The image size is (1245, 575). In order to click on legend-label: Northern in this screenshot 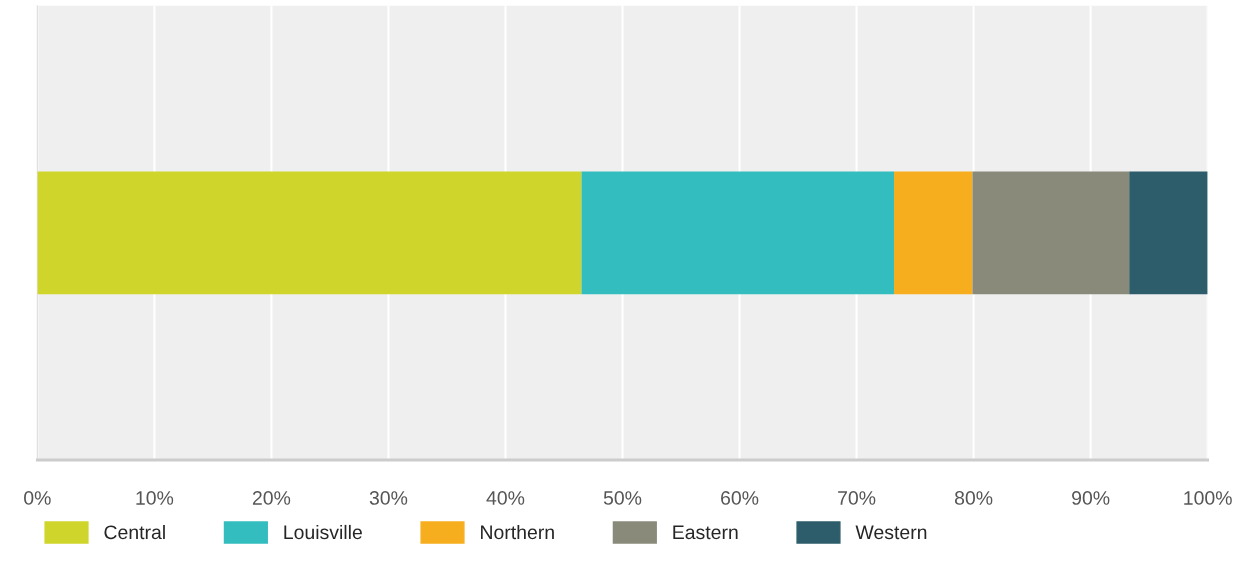, I will do `click(517, 532)`.